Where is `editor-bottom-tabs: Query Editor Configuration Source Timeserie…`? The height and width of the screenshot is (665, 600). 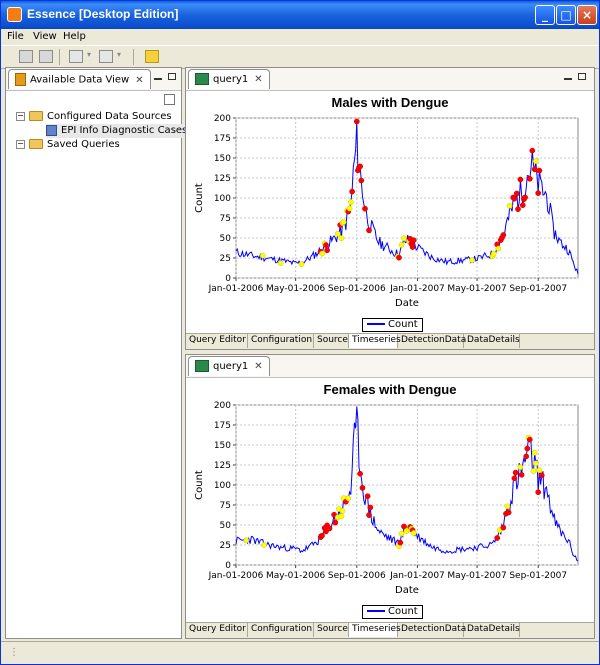
editor-bottom-tabs: Query Editor Configuration Source Timeserie… is located at coordinates (390, 341).